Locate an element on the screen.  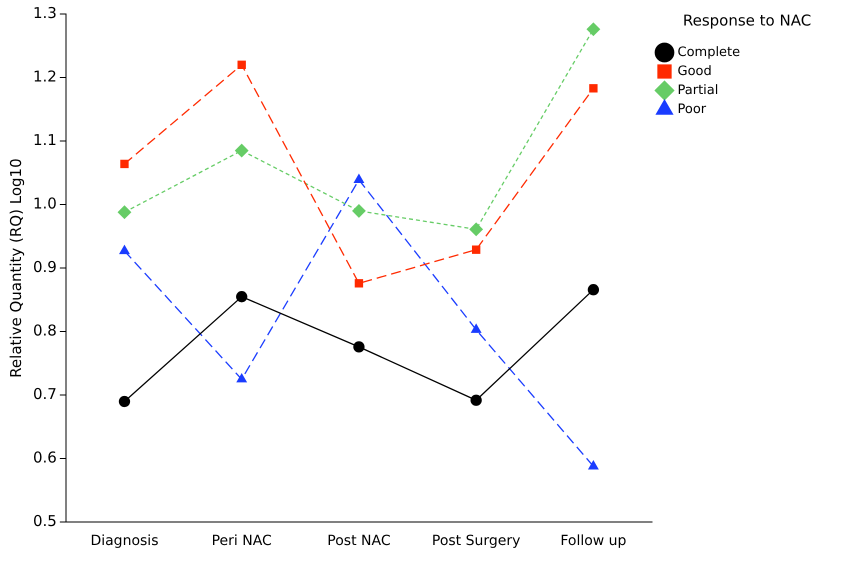
legend-label: Partial is located at coordinates (698, 90).